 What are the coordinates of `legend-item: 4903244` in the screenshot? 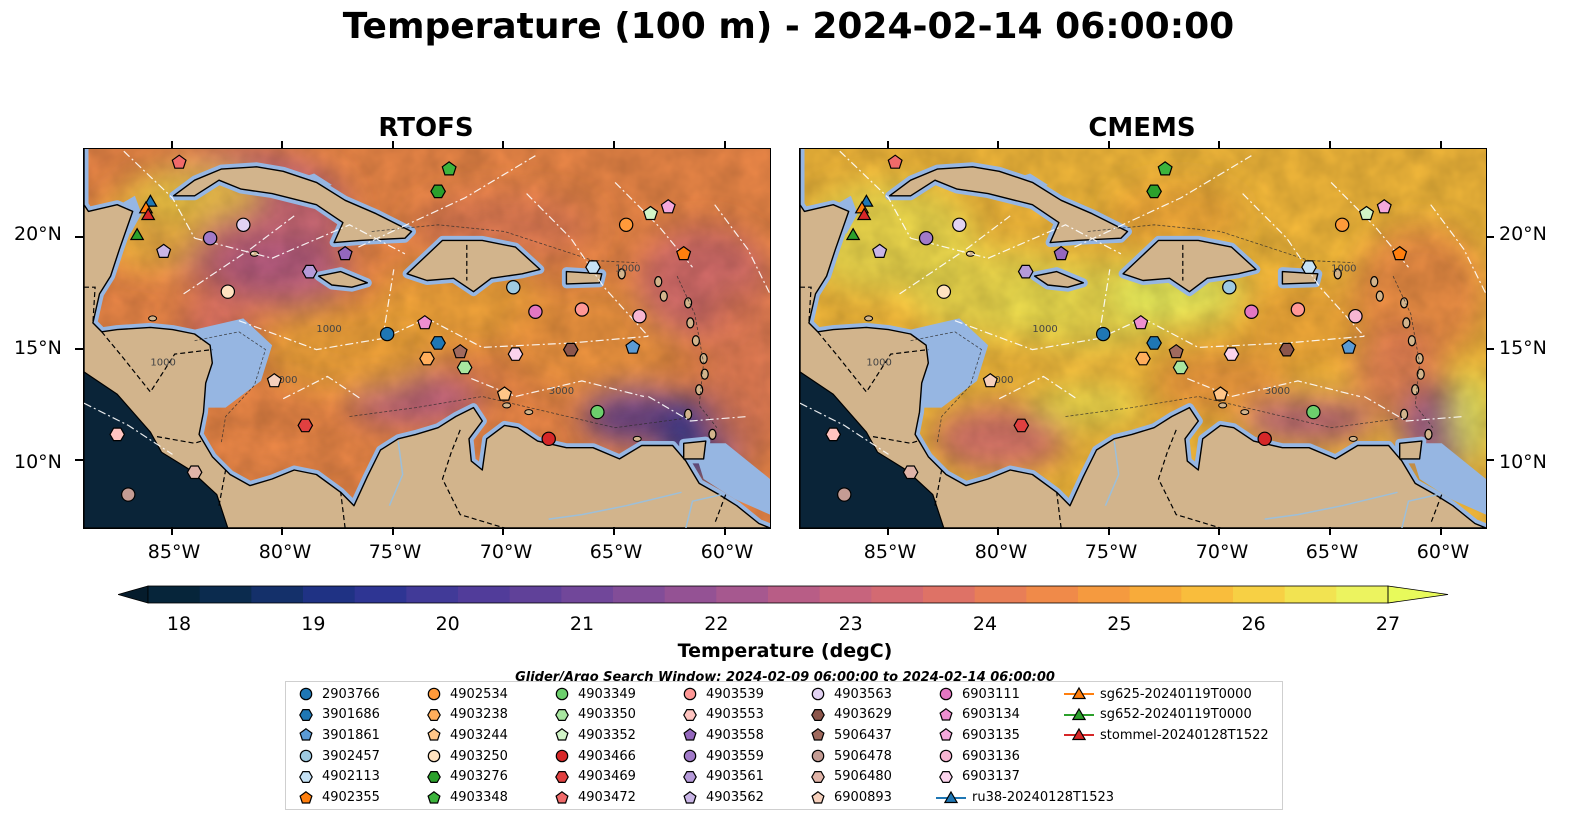 It's located at (466, 735).